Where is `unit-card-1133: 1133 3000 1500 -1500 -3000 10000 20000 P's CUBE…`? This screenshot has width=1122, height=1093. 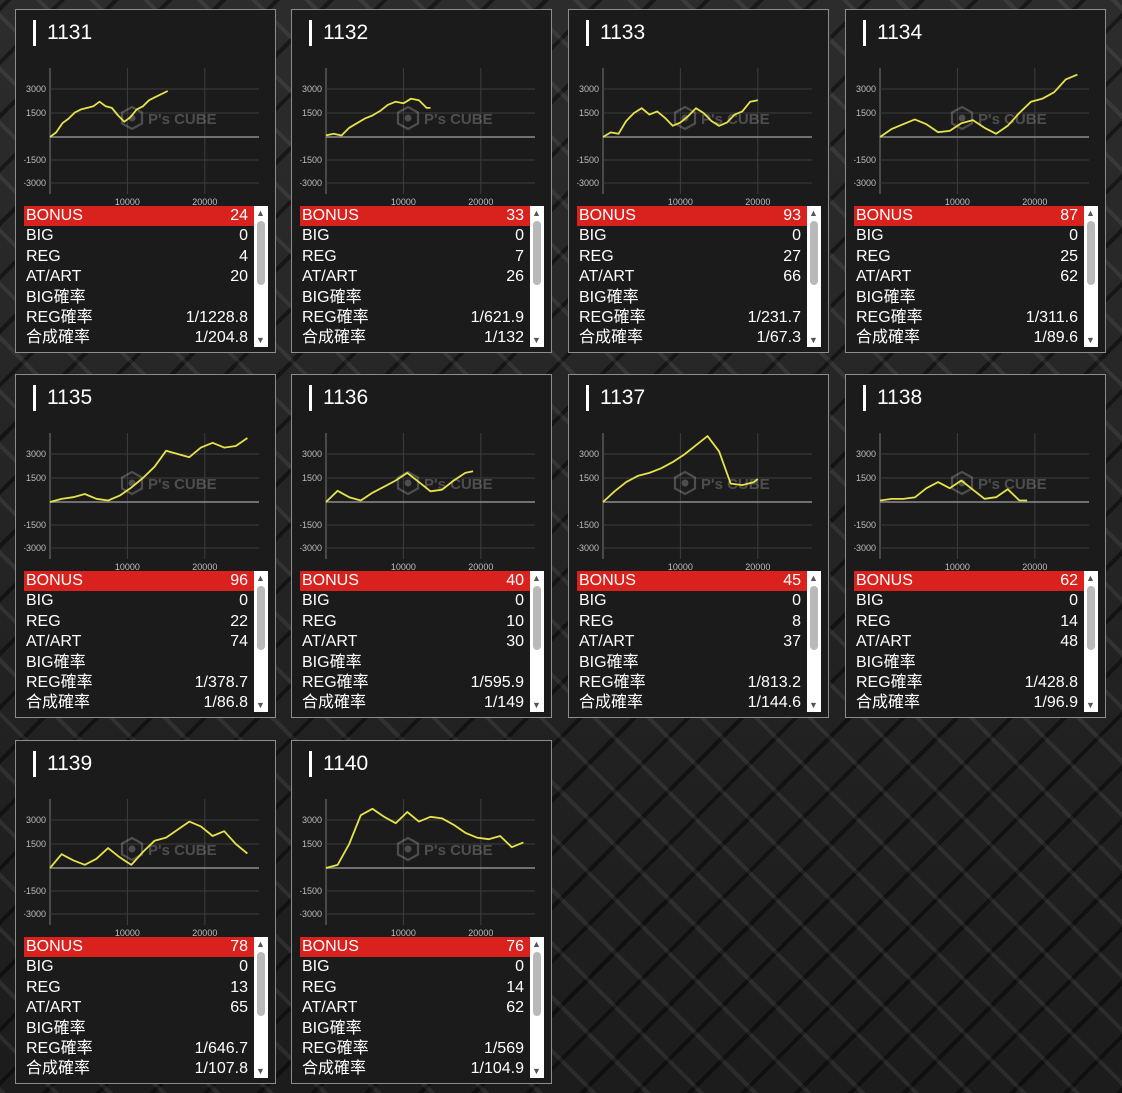
unit-card-1133: 1133 3000 1500 -1500 -3000 10000 20000 P's CUBE… is located at coordinates (698, 181).